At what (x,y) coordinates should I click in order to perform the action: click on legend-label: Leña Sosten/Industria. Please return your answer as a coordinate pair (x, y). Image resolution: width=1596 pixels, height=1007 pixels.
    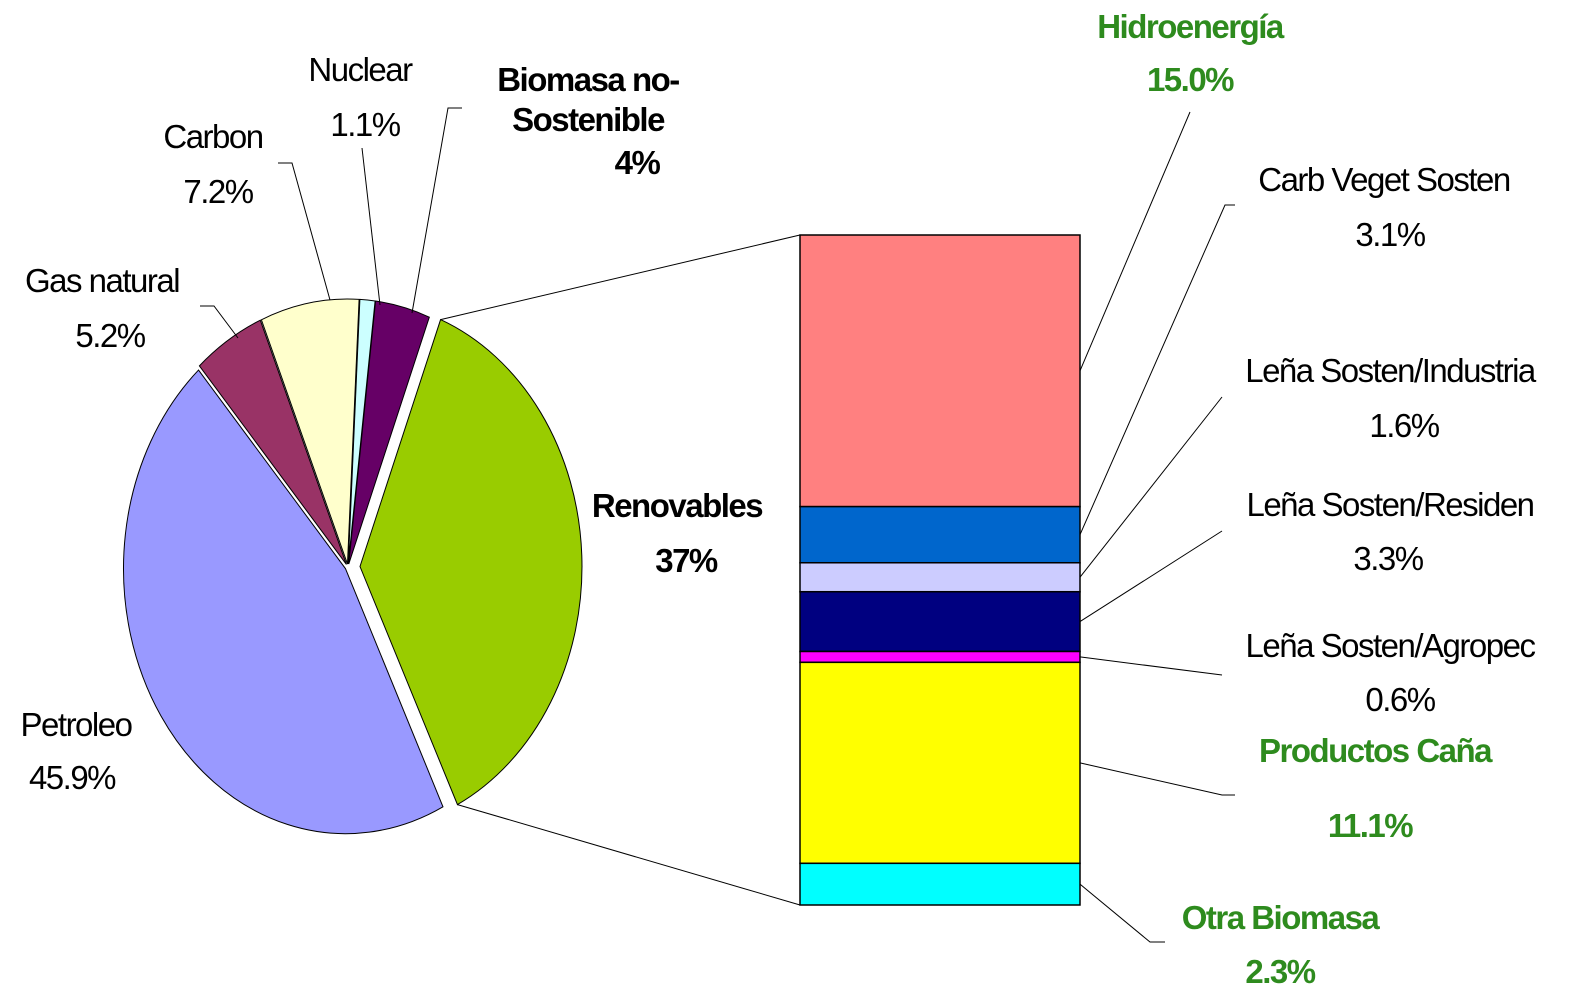
    Looking at the image, I should click on (1390, 370).